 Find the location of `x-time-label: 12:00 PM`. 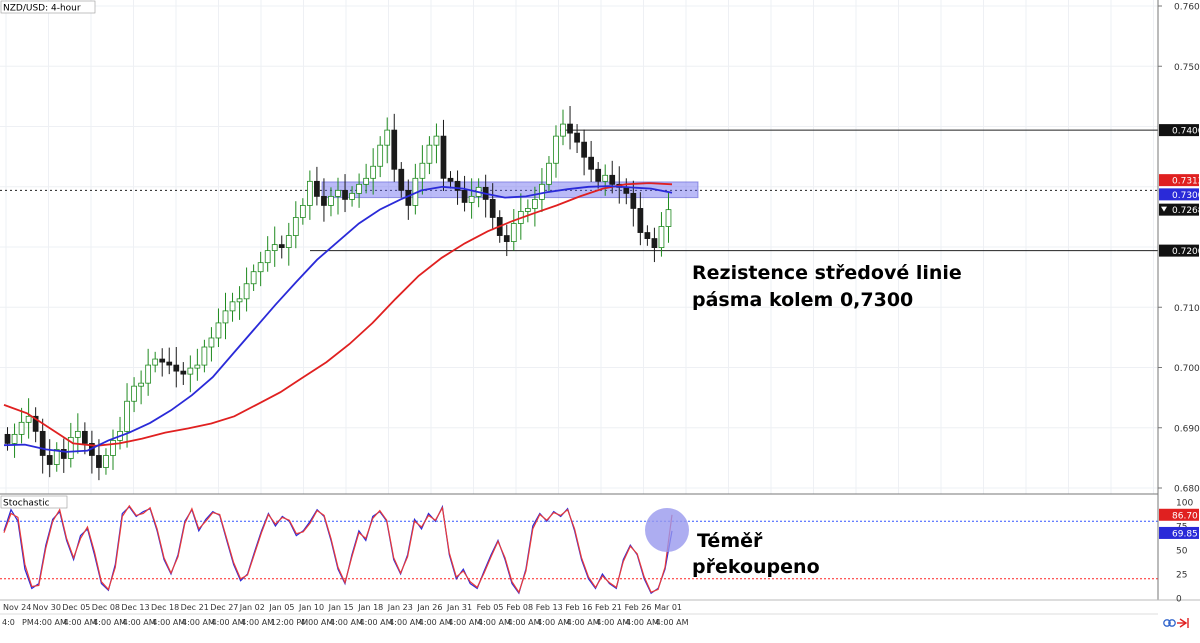

x-time-label: 12:00 PM is located at coordinates (289, 622).